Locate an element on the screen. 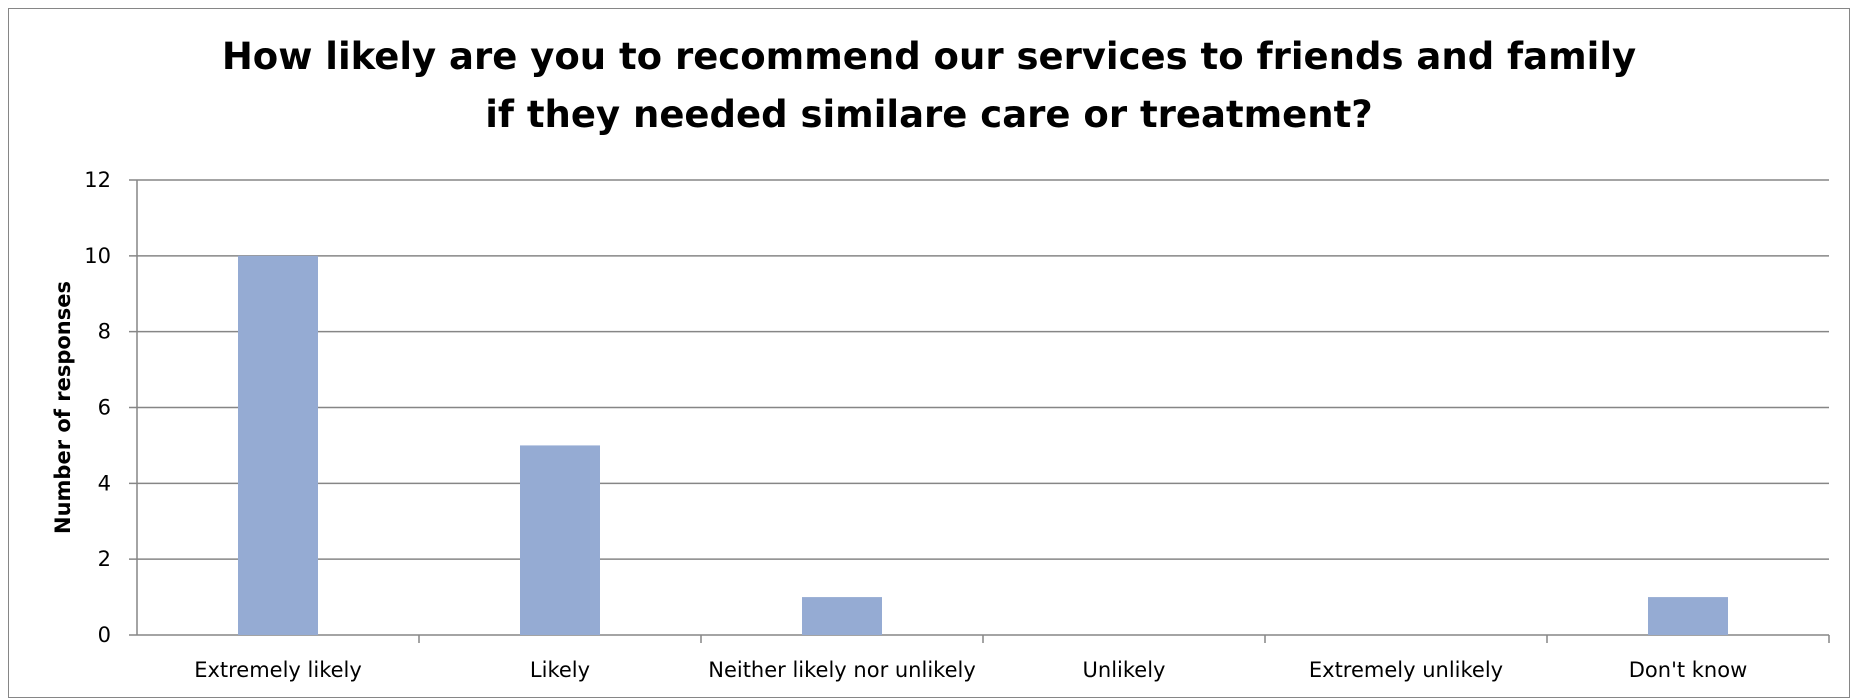  y-tick-label: 8 is located at coordinates (104, 332).